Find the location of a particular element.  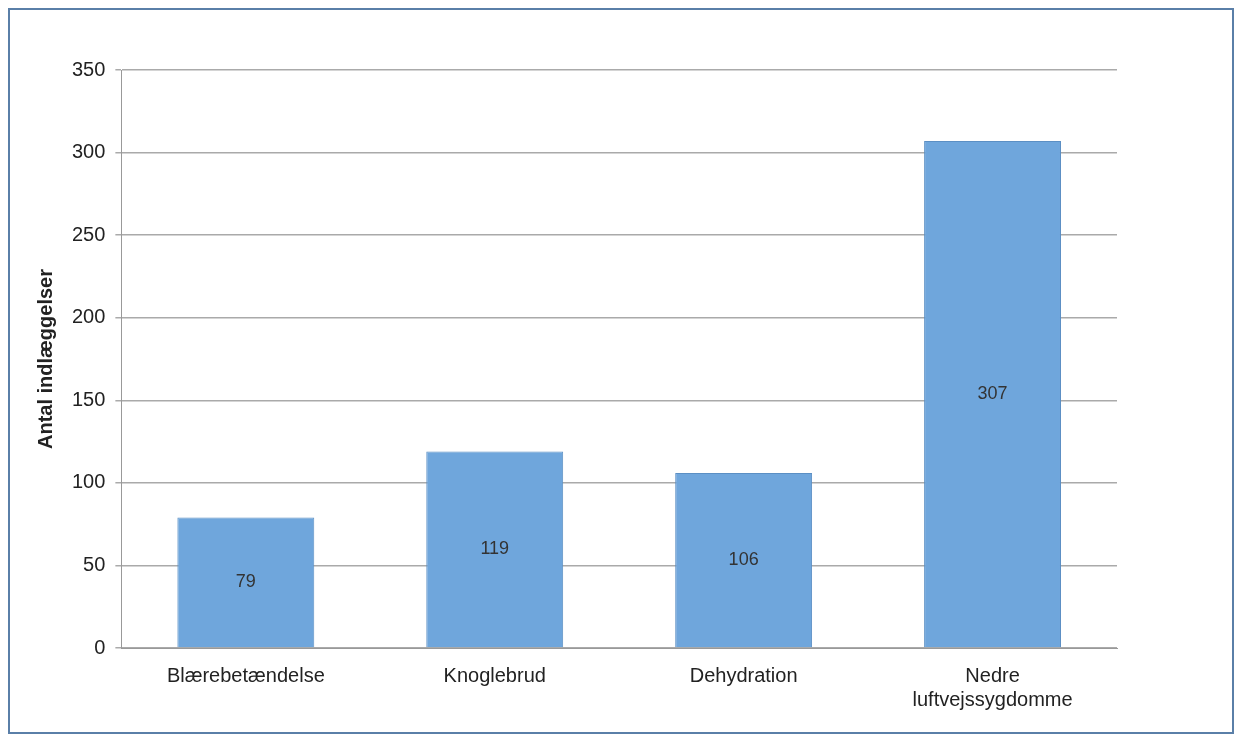

y-tick-label: 350 is located at coordinates (88, 68).